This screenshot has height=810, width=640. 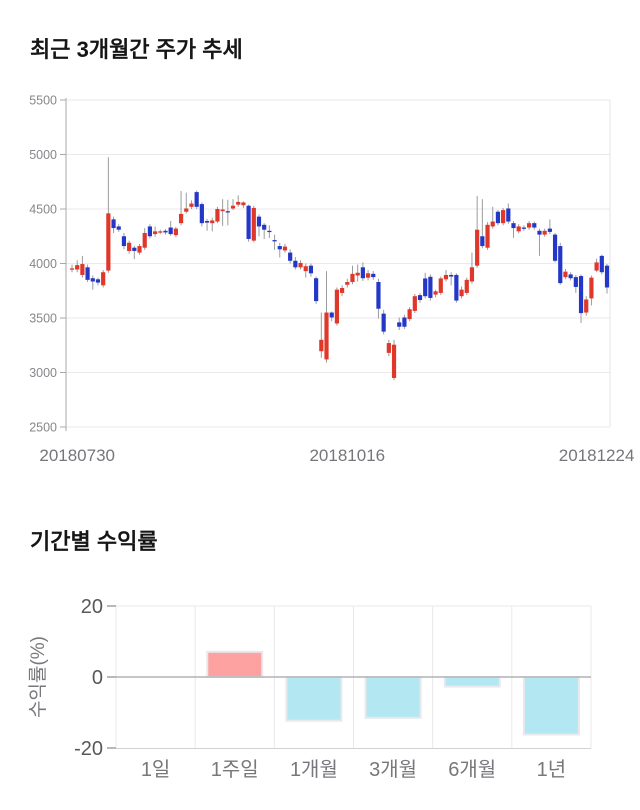 What do you see at coordinates (597, 455) in the screenshot?
I see `x-axis-date-label: 20181224` at bounding box center [597, 455].